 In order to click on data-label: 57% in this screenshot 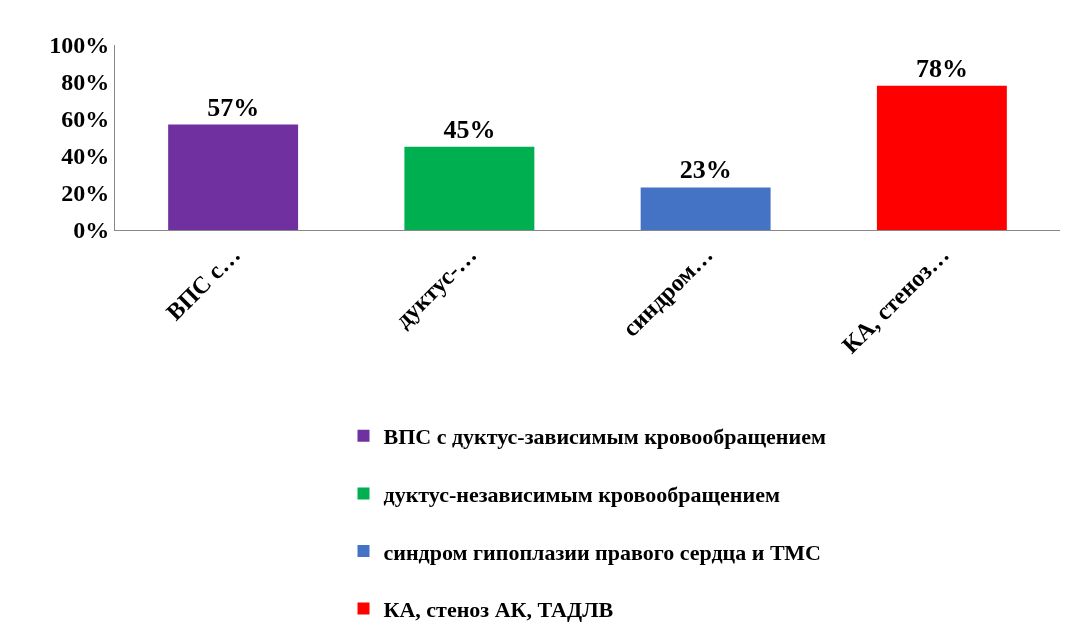, I will do `click(233, 107)`.